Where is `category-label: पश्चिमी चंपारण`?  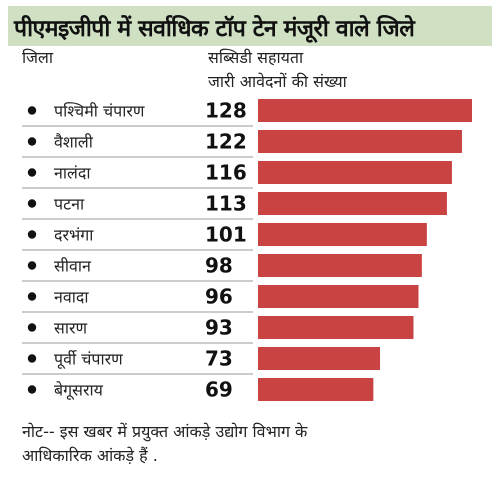 category-label: पश्चिमी चंपारण is located at coordinates (99, 111).